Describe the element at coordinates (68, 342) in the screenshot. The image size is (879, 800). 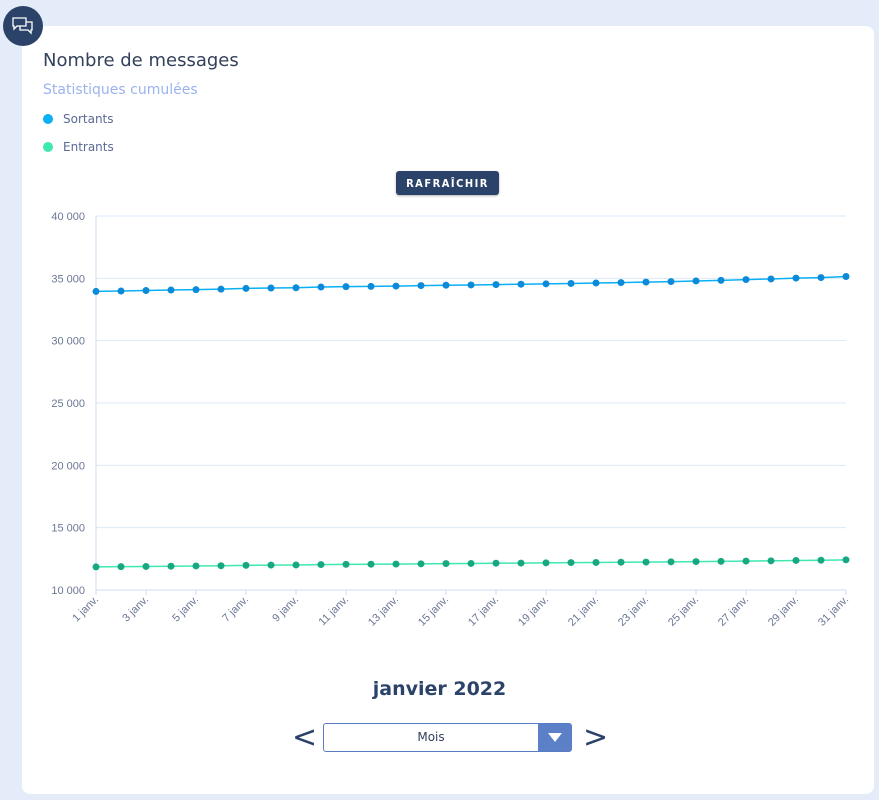
I see `y-tick-label: 30 000` at that location.